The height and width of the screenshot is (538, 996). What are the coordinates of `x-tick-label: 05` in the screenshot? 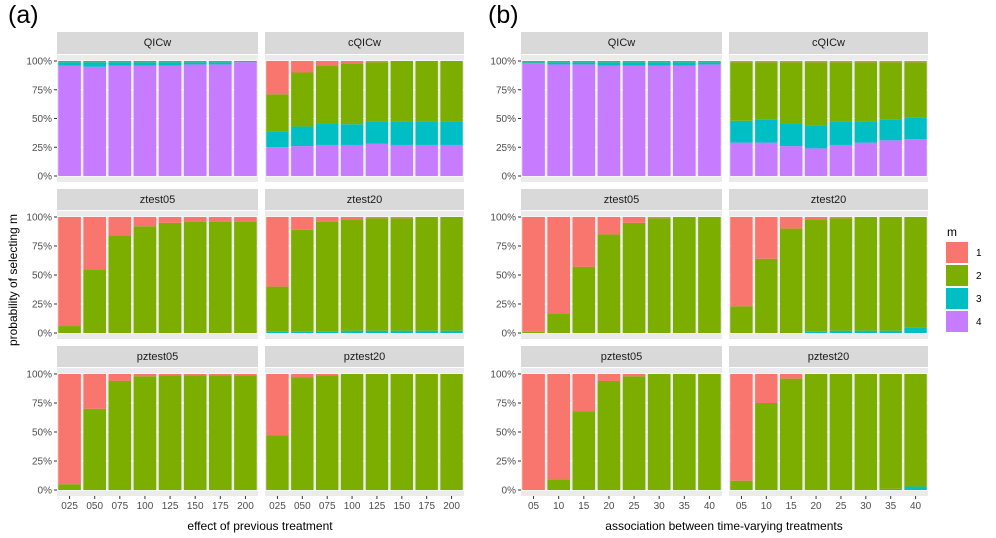 It's located at (534, 506).